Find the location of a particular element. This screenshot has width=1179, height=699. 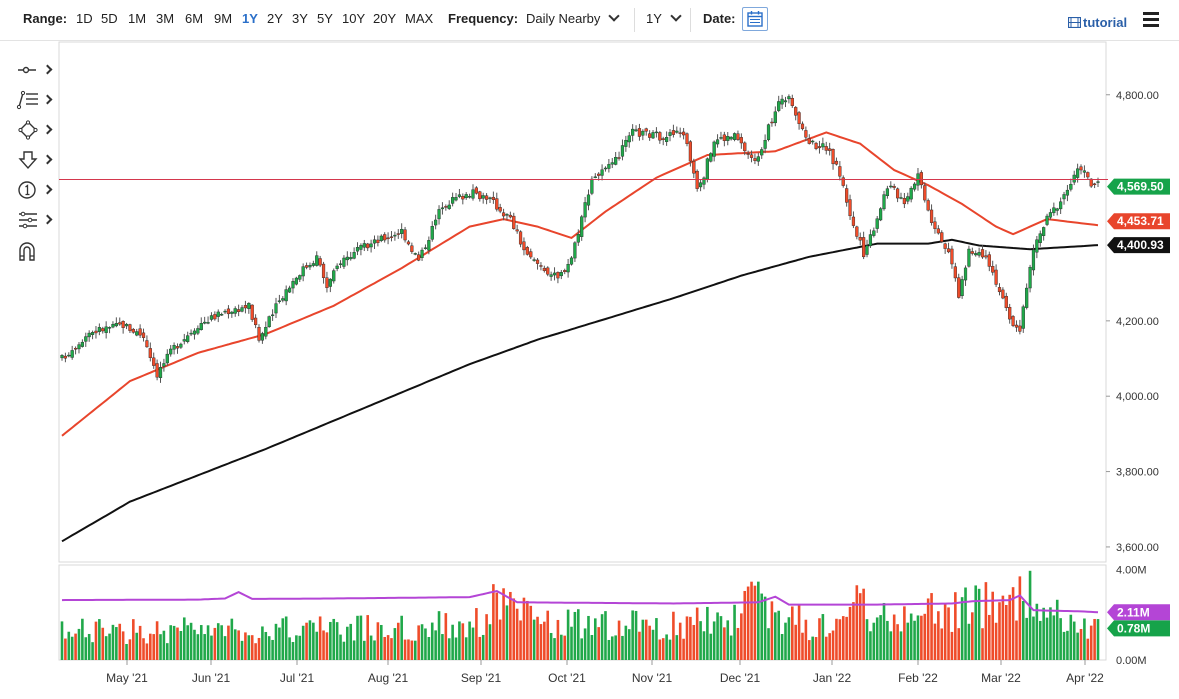

range-max-button: MAX is located at coordinates (419, 18).